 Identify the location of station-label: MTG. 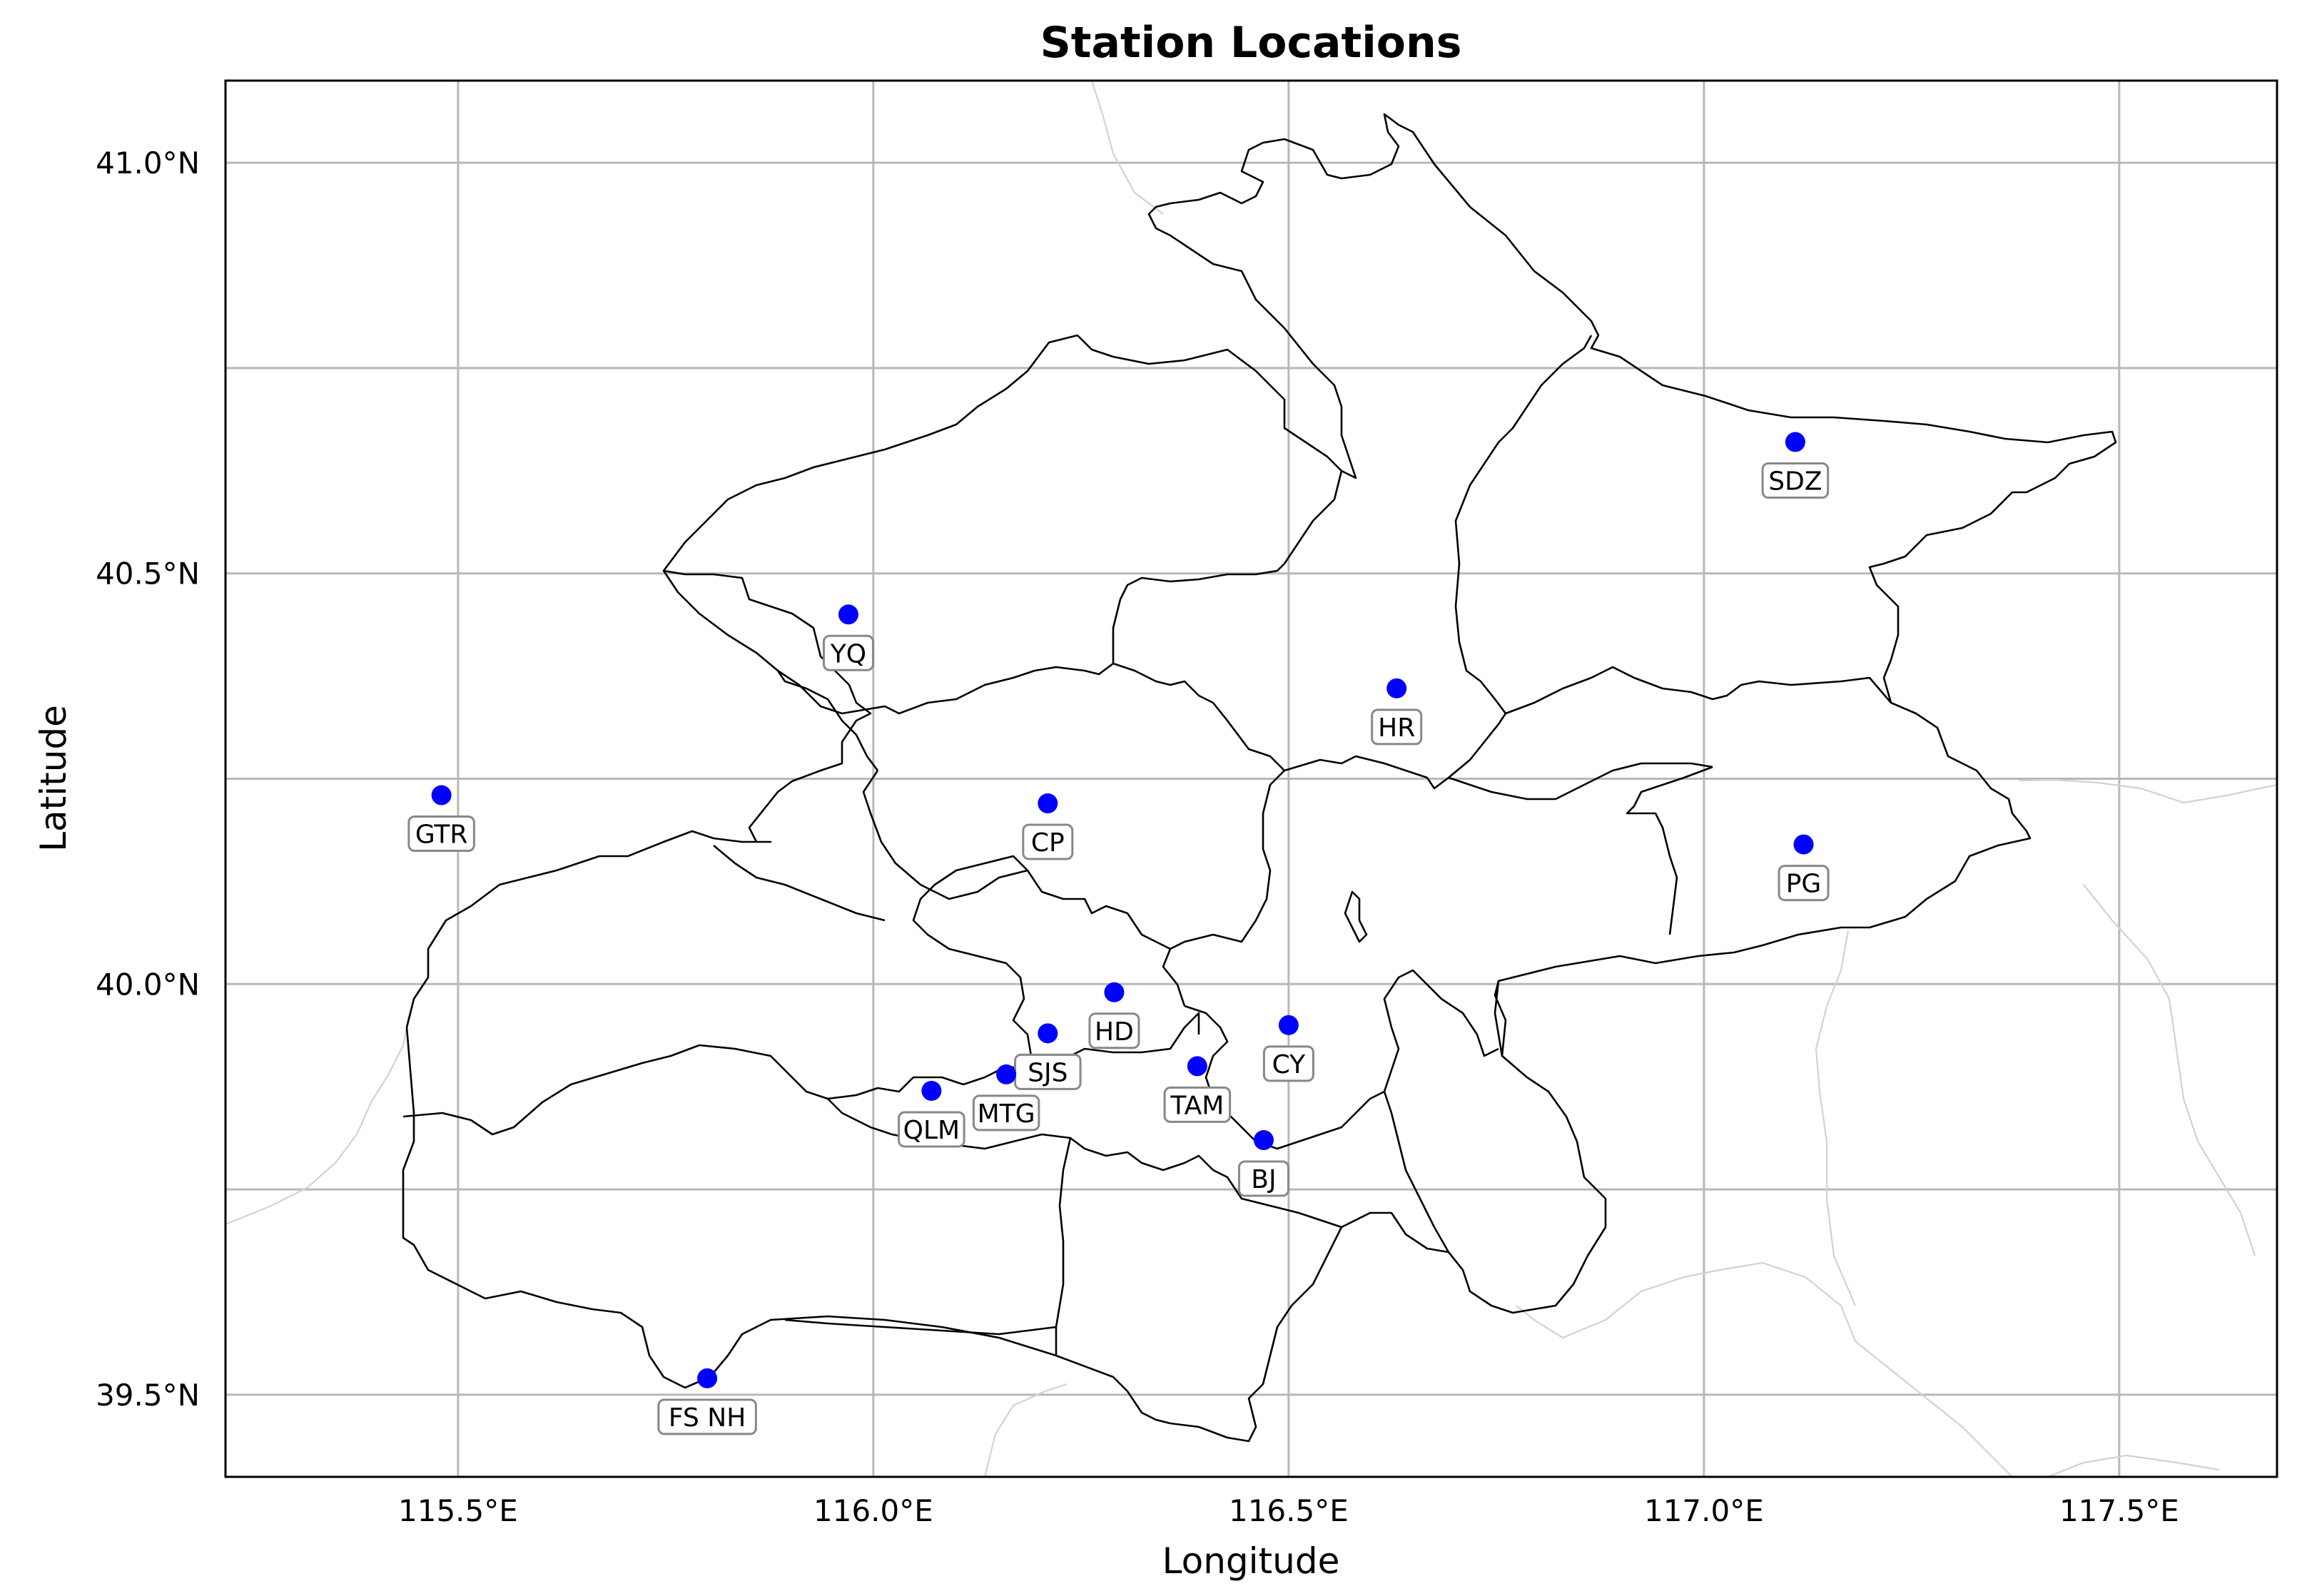
(1006, 1114).